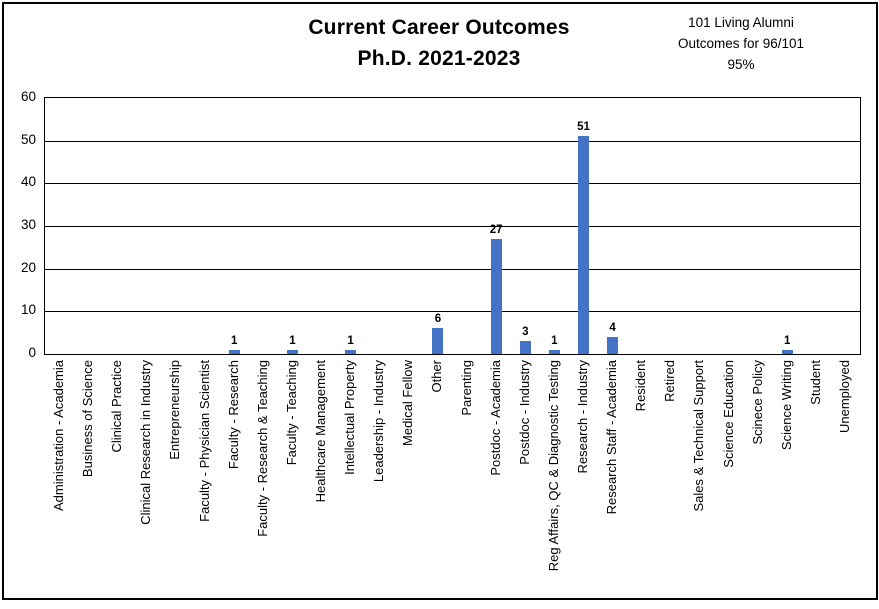  I want to click on x-tick-label: Research - Industry, so click(582, 417).